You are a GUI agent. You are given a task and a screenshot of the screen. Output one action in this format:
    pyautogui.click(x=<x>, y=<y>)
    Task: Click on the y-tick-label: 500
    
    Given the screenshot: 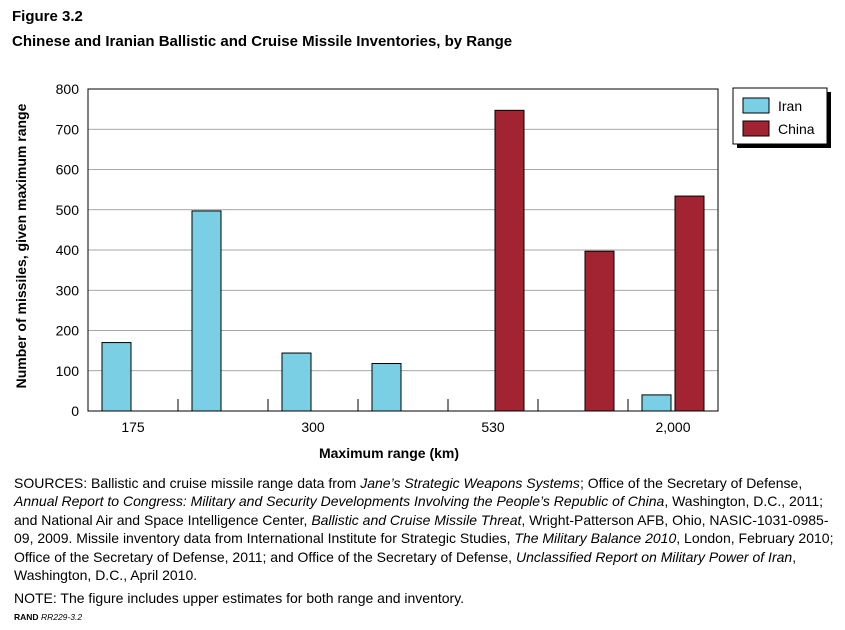 What is the action you would take?
    pyautogui.click(x=68, y=210)
    